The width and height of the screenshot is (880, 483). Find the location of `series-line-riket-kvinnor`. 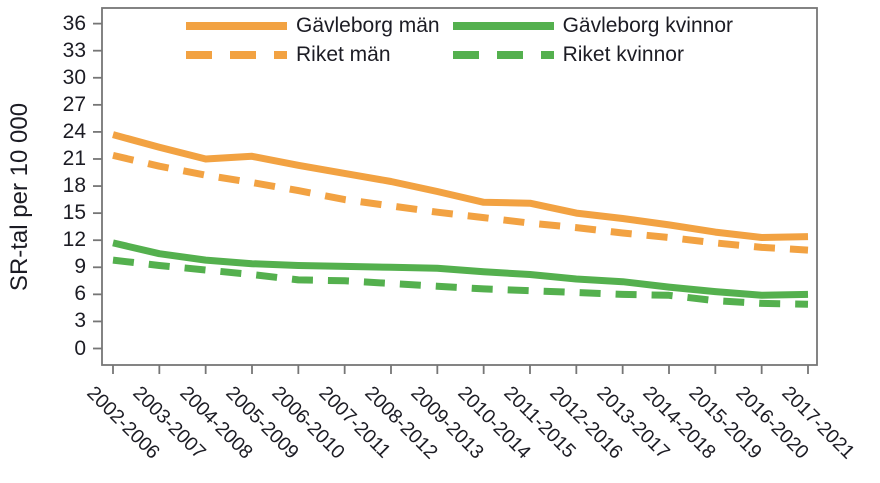

series-line-riket-kvinnor is located at coordinates (460, 282).